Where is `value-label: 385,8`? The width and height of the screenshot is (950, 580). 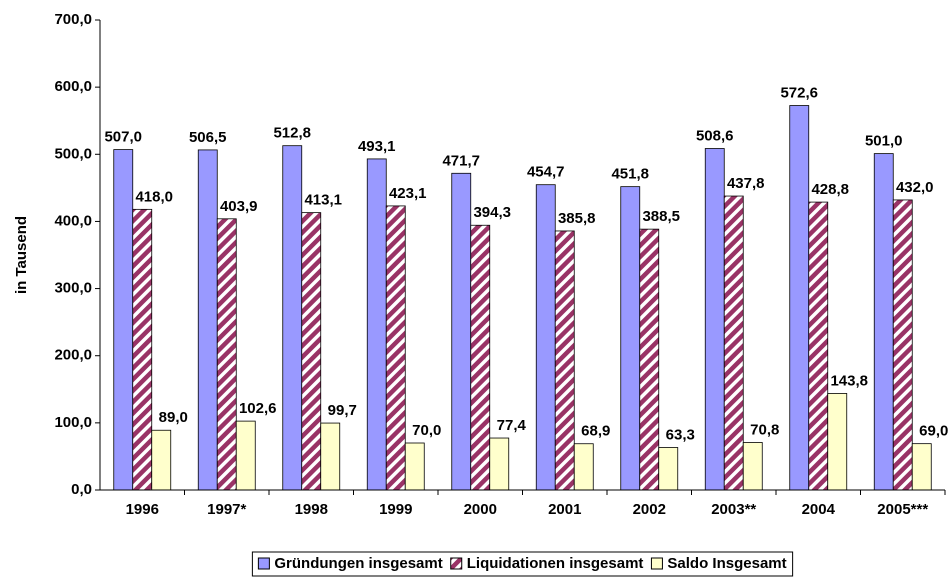
value-label: 385,8 is located at coordinates (577, 218).